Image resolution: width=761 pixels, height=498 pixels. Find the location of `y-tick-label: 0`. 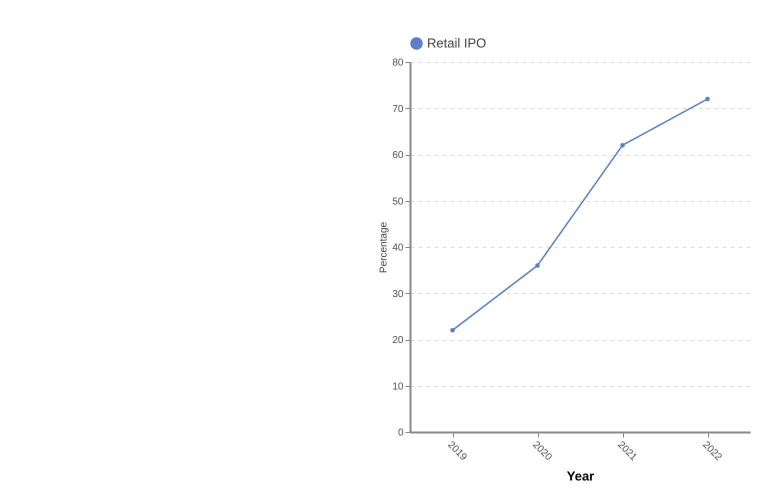

y-tick-label: 0 is located at coordinates (401, 433).